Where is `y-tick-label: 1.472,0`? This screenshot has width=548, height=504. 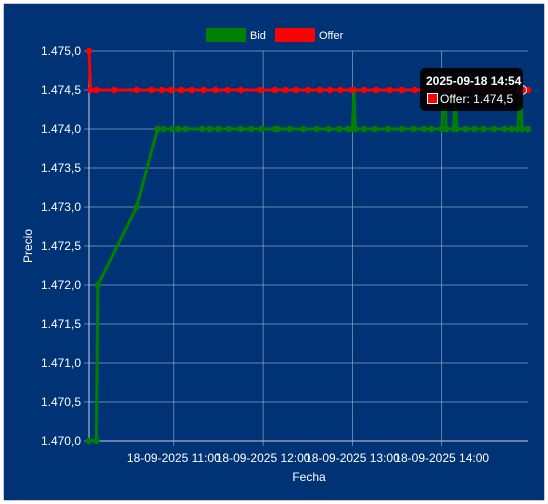
y-tick-label: 1.472,0 is located at coordinates (61, 285).